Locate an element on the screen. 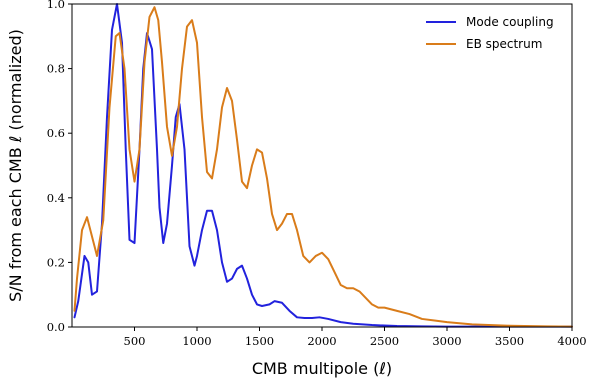 The image size is (602, 387). x-axis-ticks: 500 1000 1500 2000 2500 3000 3500 4000 is located at coordinates (355, 337).